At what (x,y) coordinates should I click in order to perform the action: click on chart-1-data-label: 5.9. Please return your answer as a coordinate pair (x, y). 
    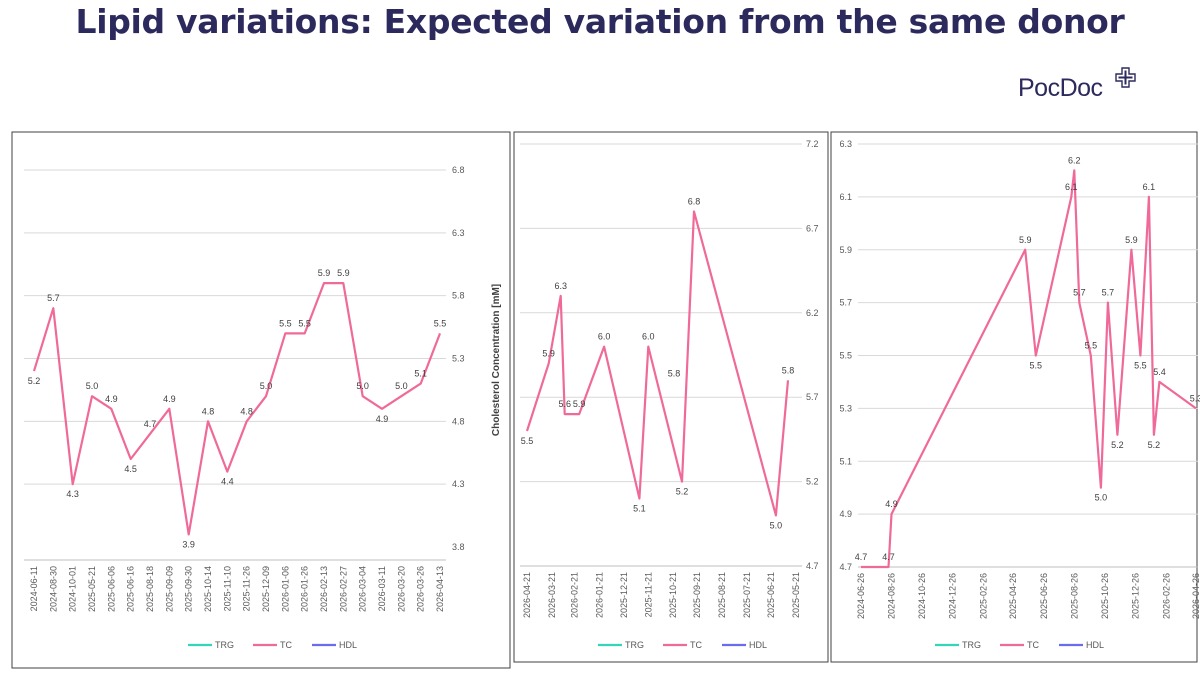
    Looking at the image, I should click on (324, 273).